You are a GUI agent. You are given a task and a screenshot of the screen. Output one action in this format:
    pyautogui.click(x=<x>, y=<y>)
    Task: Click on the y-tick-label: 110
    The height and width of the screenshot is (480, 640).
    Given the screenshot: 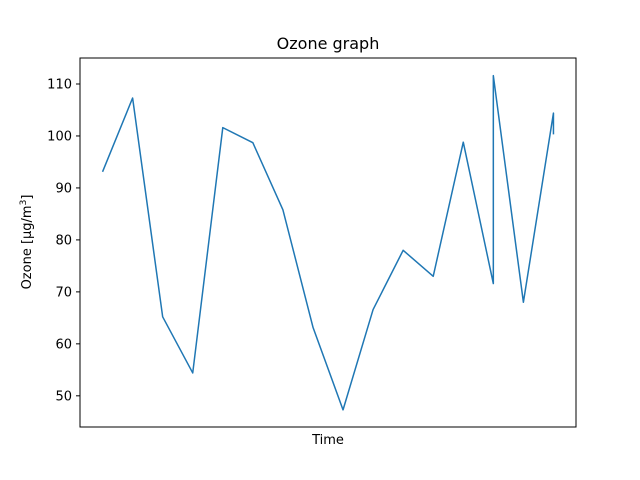 What is the action you would take?
    pyautogui.click(x=59, y=84)
    